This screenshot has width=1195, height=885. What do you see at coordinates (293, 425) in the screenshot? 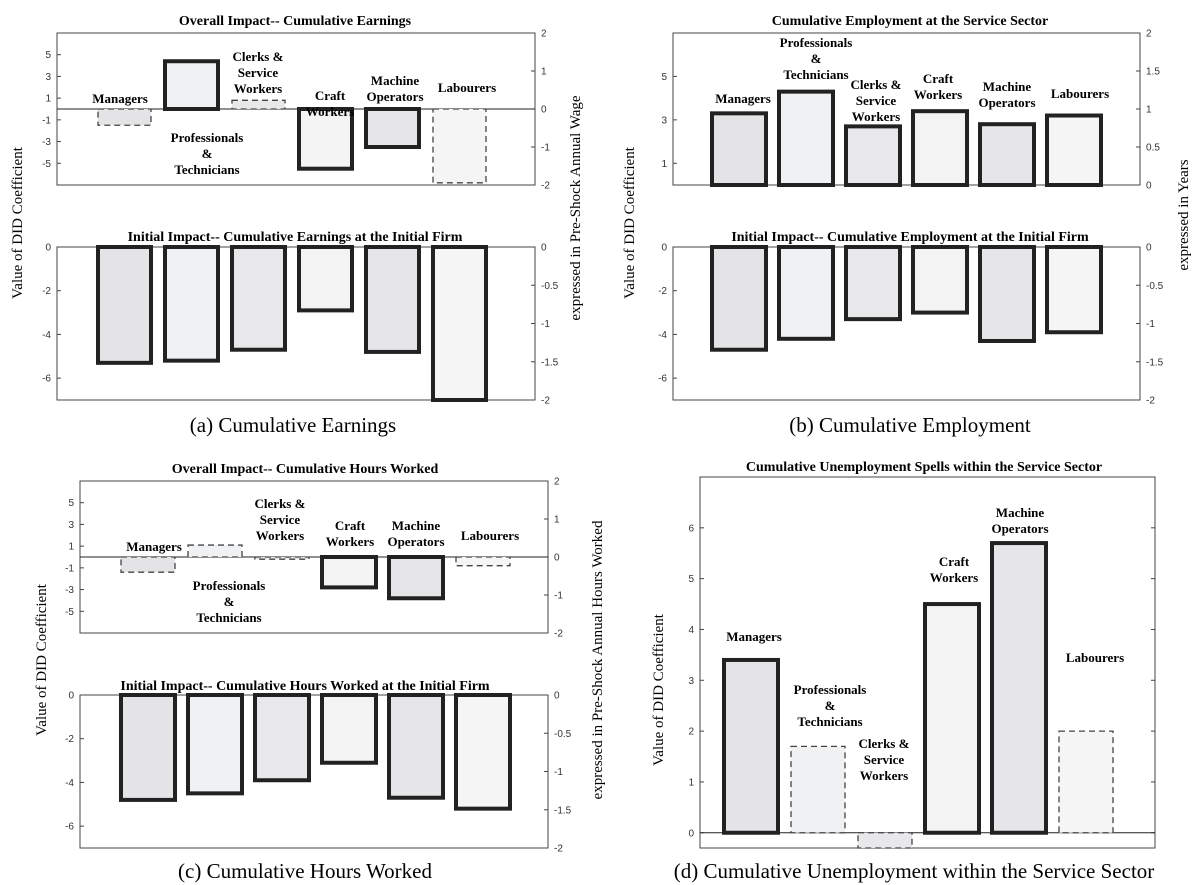
I see `caption-a: (a) Cumulative Earnings` at bounding box center [293, 425].